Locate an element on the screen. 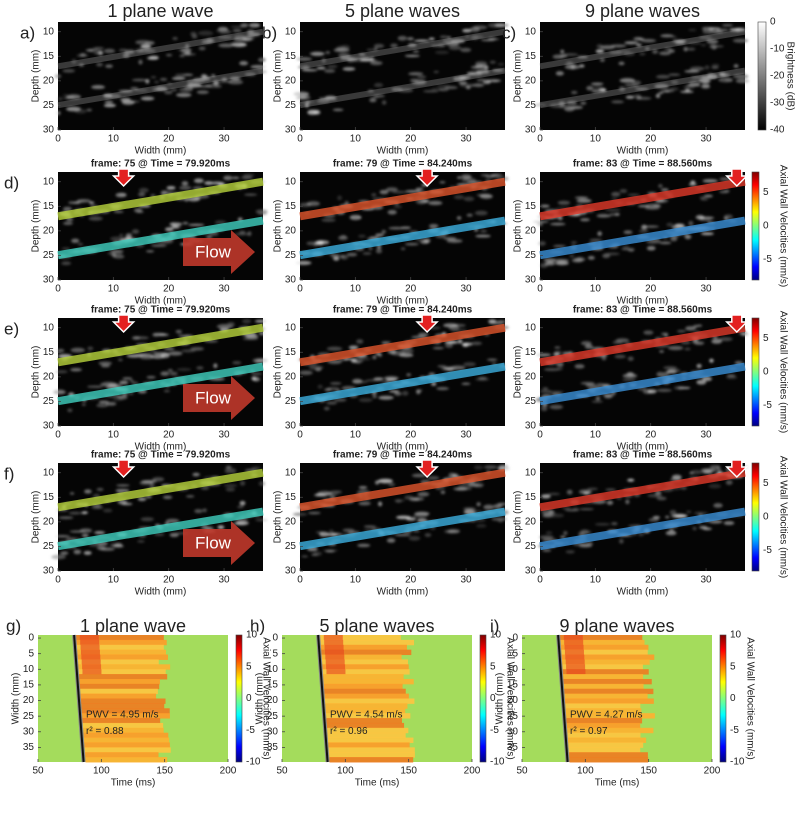 The image size is (800, 828). x-axis-label: Time (ms) is located at coordinates (377, 783).